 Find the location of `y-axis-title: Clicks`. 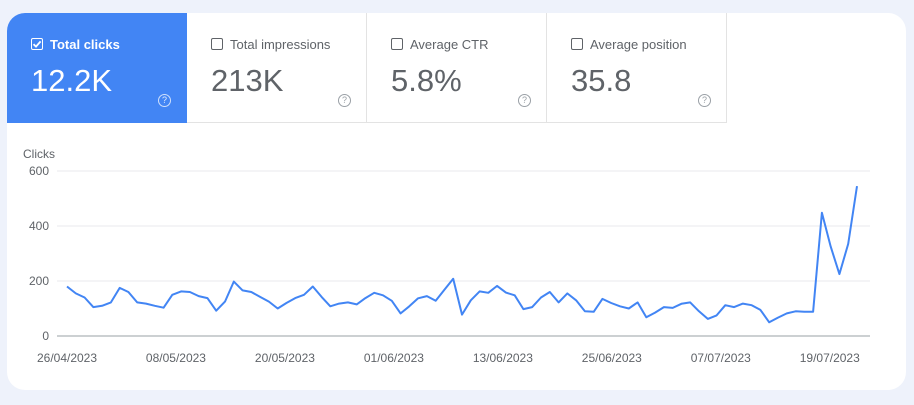

y-axis-title: Clicks is located at coordinates (39, 154).